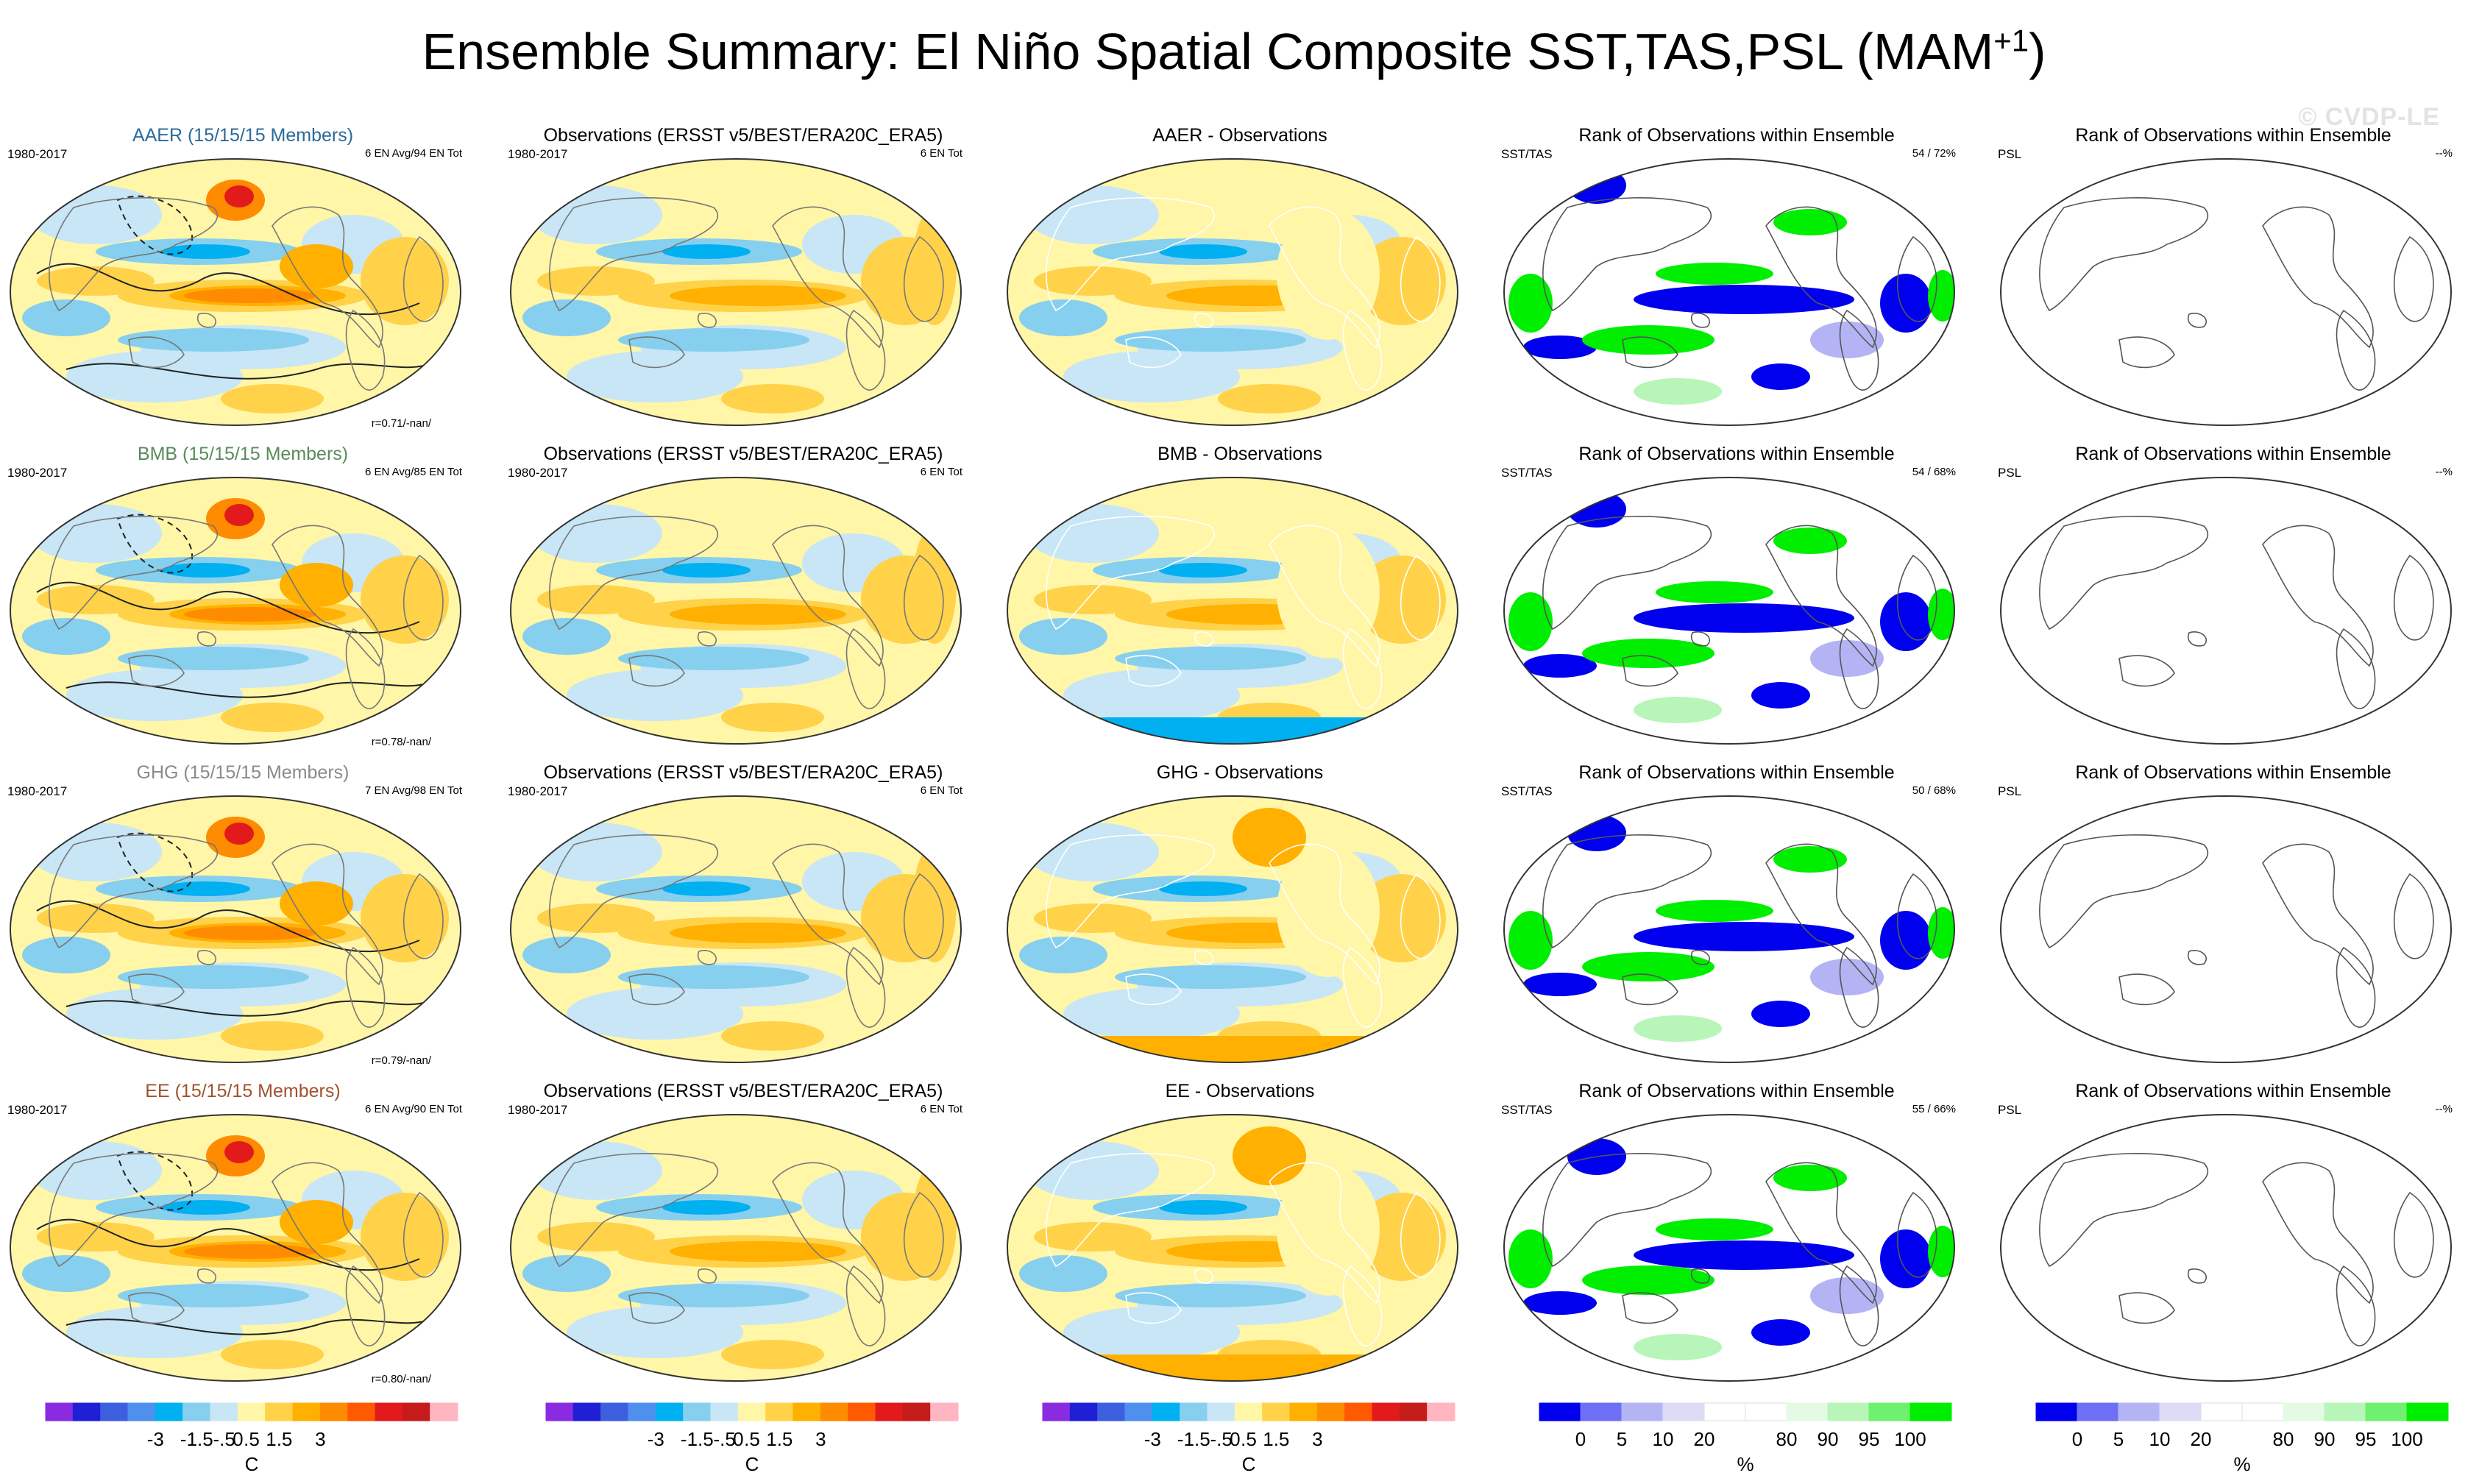 The height and width of the screenshot is (1484, 2468). What do you see at coordinates (1934, 472) in the screenshot?
I see `percent-label: 54 / 68%` at bounding box center [1934, 472].